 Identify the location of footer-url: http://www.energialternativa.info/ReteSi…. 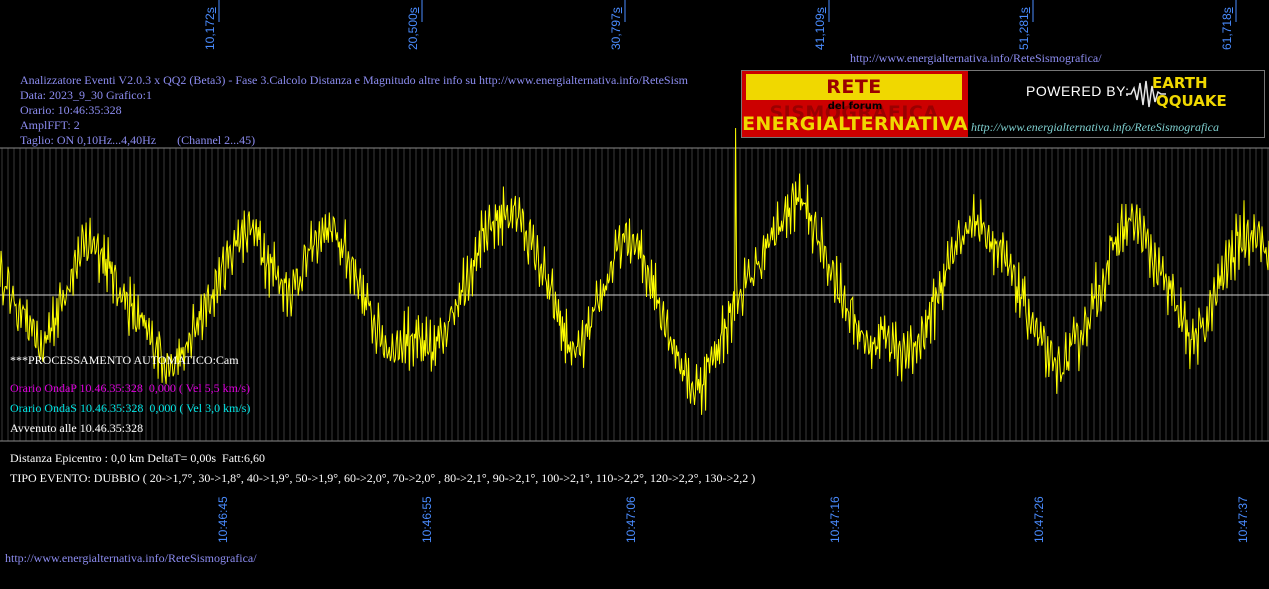
(131, 558).